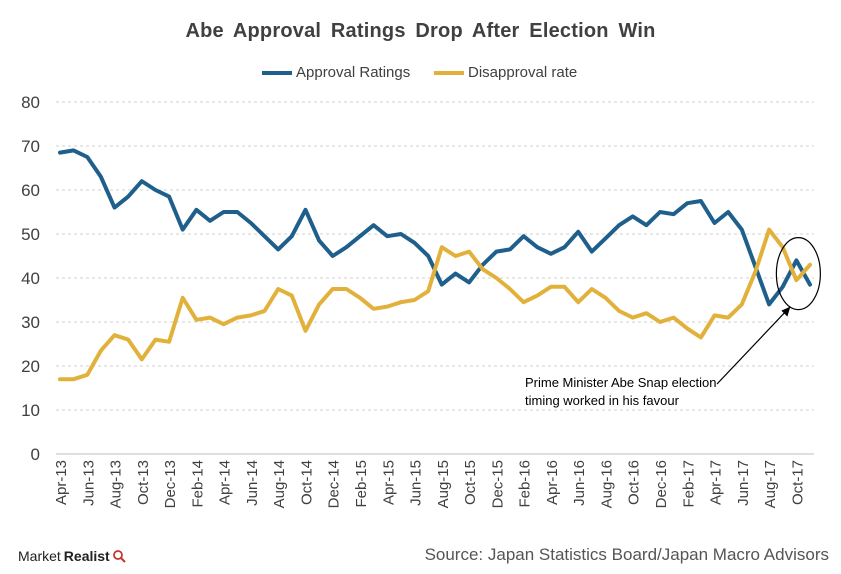 The image size is (841, 574). I want to click on x-tick-label-Aug-16: Aug-16, so click(606, 484).